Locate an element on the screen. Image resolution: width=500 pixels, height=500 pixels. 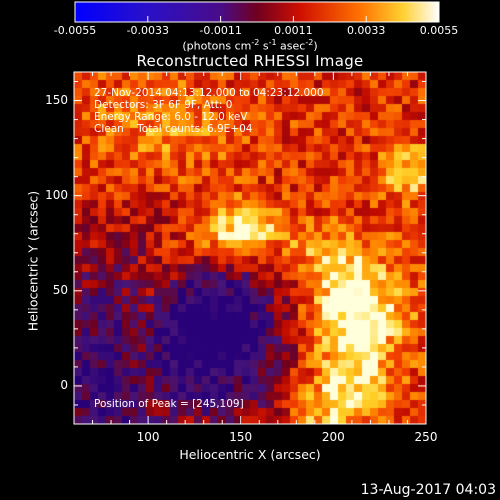
detectors-annotation: Detectors: 3F 6F 9F, Att: 0 is located at coordinates (163, 105).